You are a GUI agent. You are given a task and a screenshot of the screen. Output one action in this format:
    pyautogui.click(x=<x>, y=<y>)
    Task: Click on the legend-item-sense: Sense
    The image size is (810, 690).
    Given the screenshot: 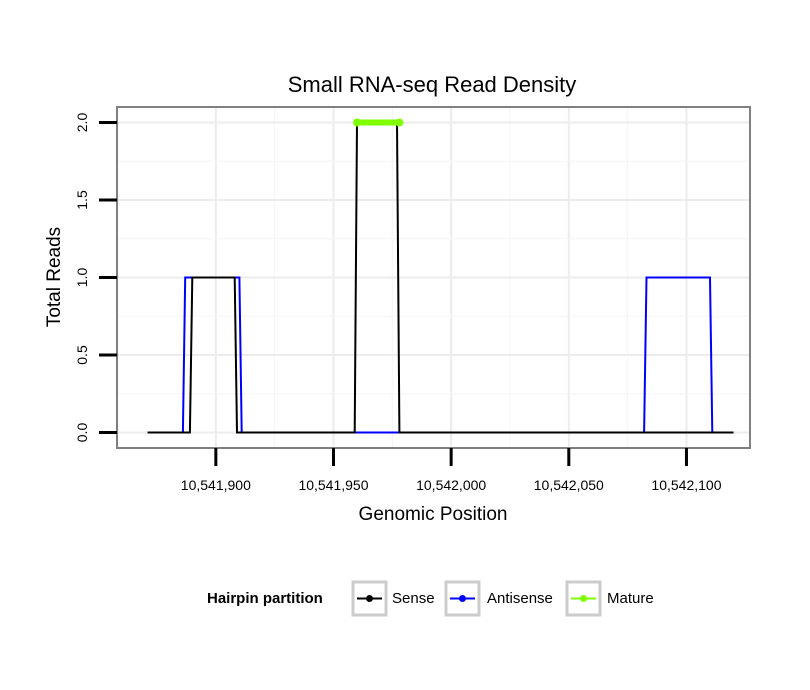 What is the action you would take?
    pyautogui.click(x=393, y=598)
    